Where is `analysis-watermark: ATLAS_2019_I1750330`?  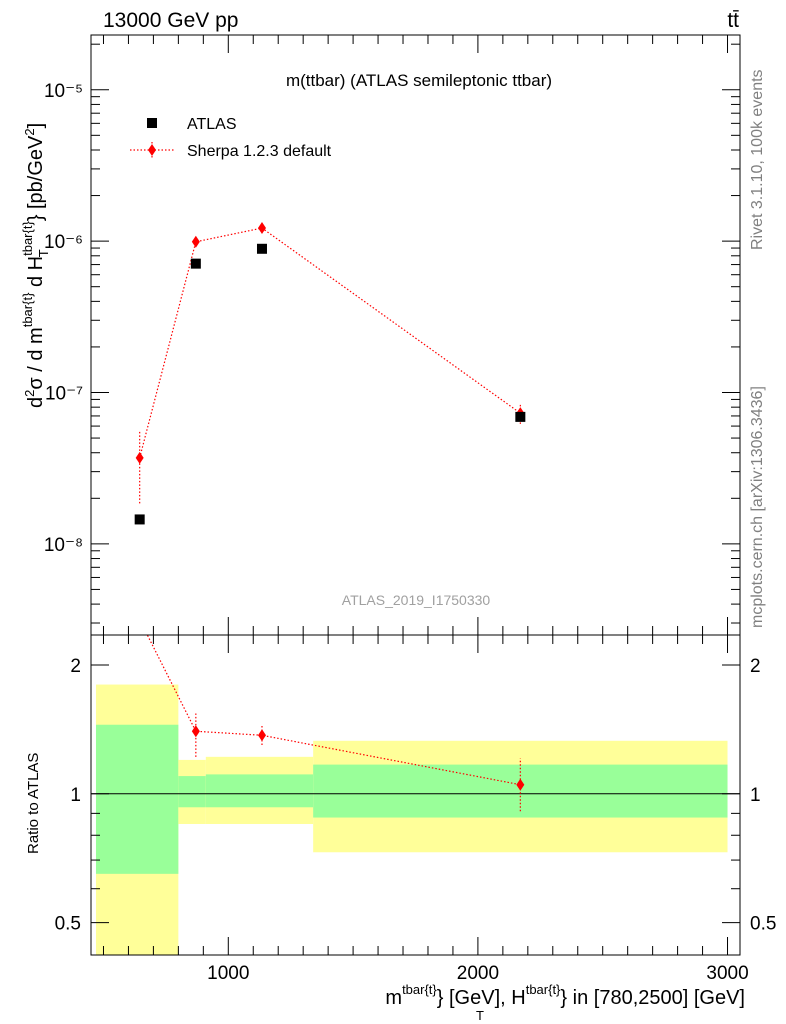 analysis-watermark: ATLAS_2019_I1750330 is located at coordinates (416, 600).